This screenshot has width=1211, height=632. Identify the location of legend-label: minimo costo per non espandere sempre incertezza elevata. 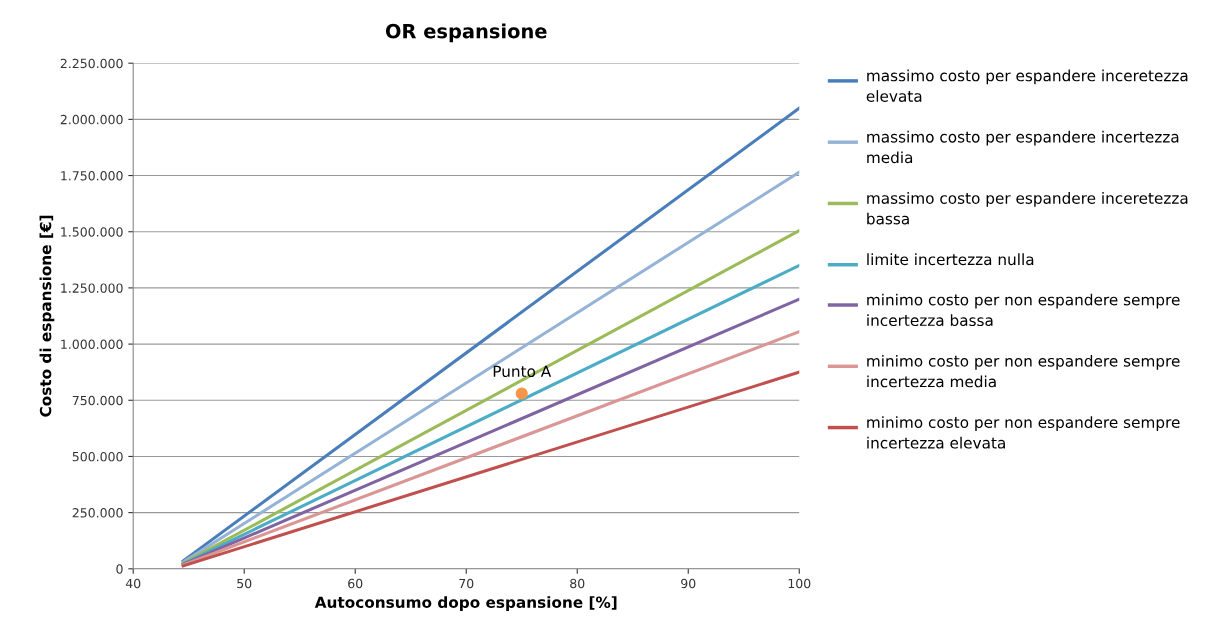
(1023, 432).